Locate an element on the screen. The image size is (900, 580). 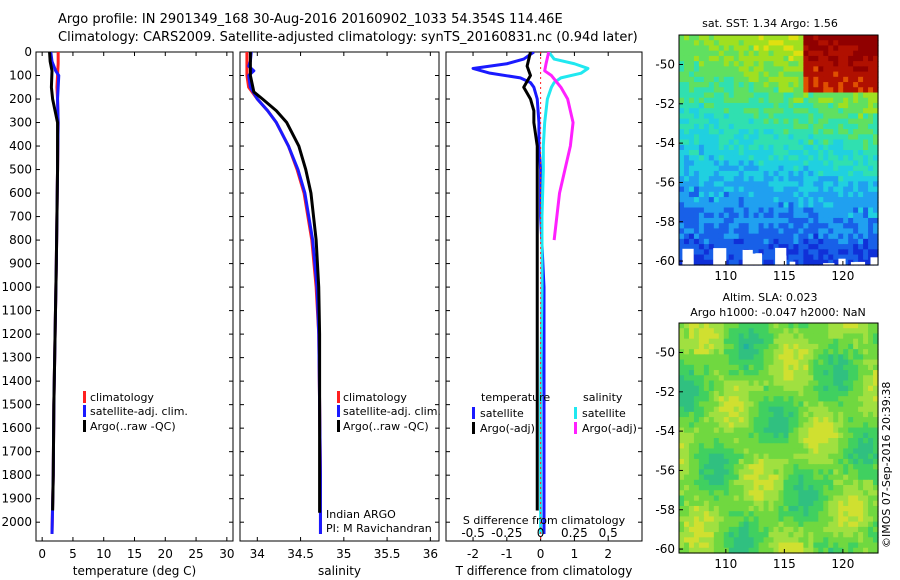
missing-data-patch is located at coordinates (842, 261).